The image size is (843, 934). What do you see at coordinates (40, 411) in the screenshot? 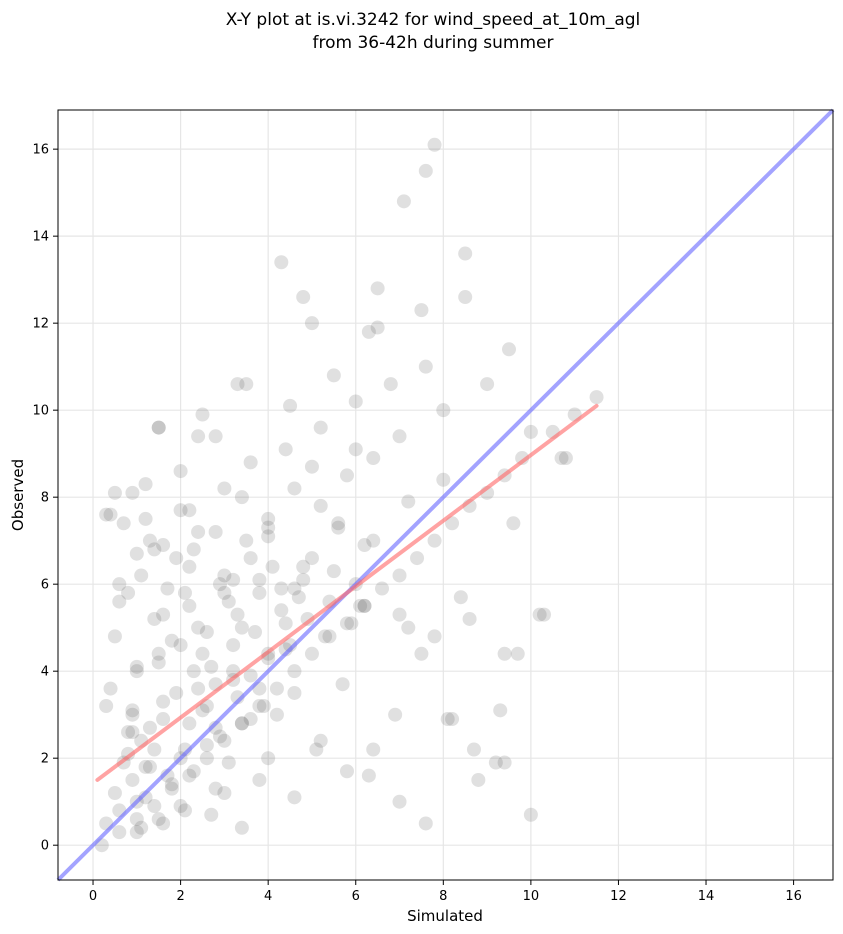
I see `y-tick-label: 10` at bounding box center [40, 411].